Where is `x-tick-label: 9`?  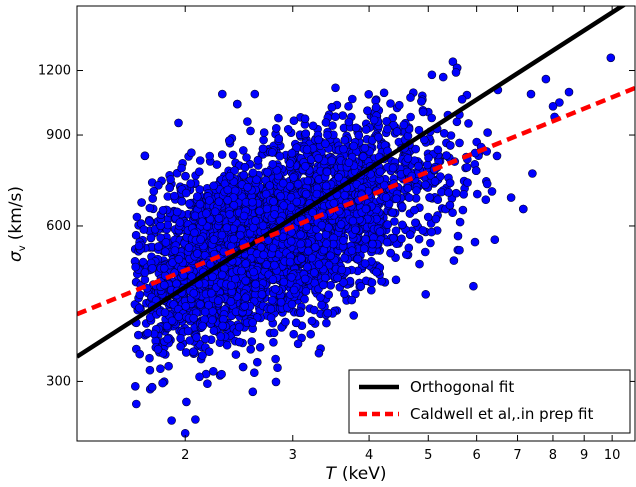
x-tick-label: 9 is located at coordinates (584, 455).